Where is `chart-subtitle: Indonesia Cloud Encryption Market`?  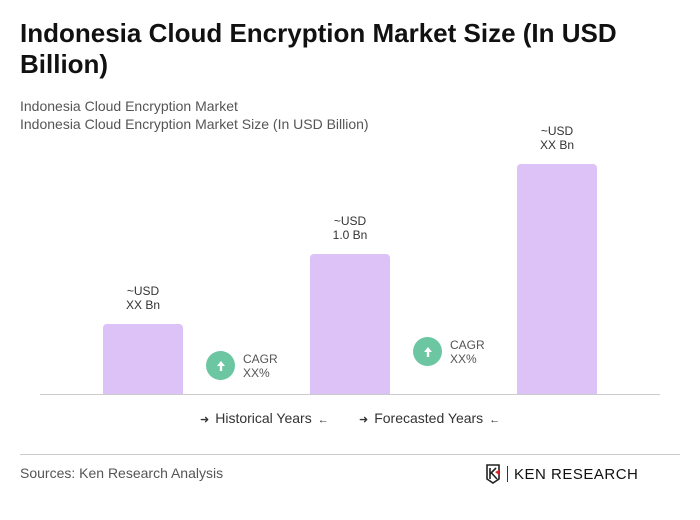 chart-subtitle: Indonesia Cloud Encryption Market is located at coordinates (129, 106).